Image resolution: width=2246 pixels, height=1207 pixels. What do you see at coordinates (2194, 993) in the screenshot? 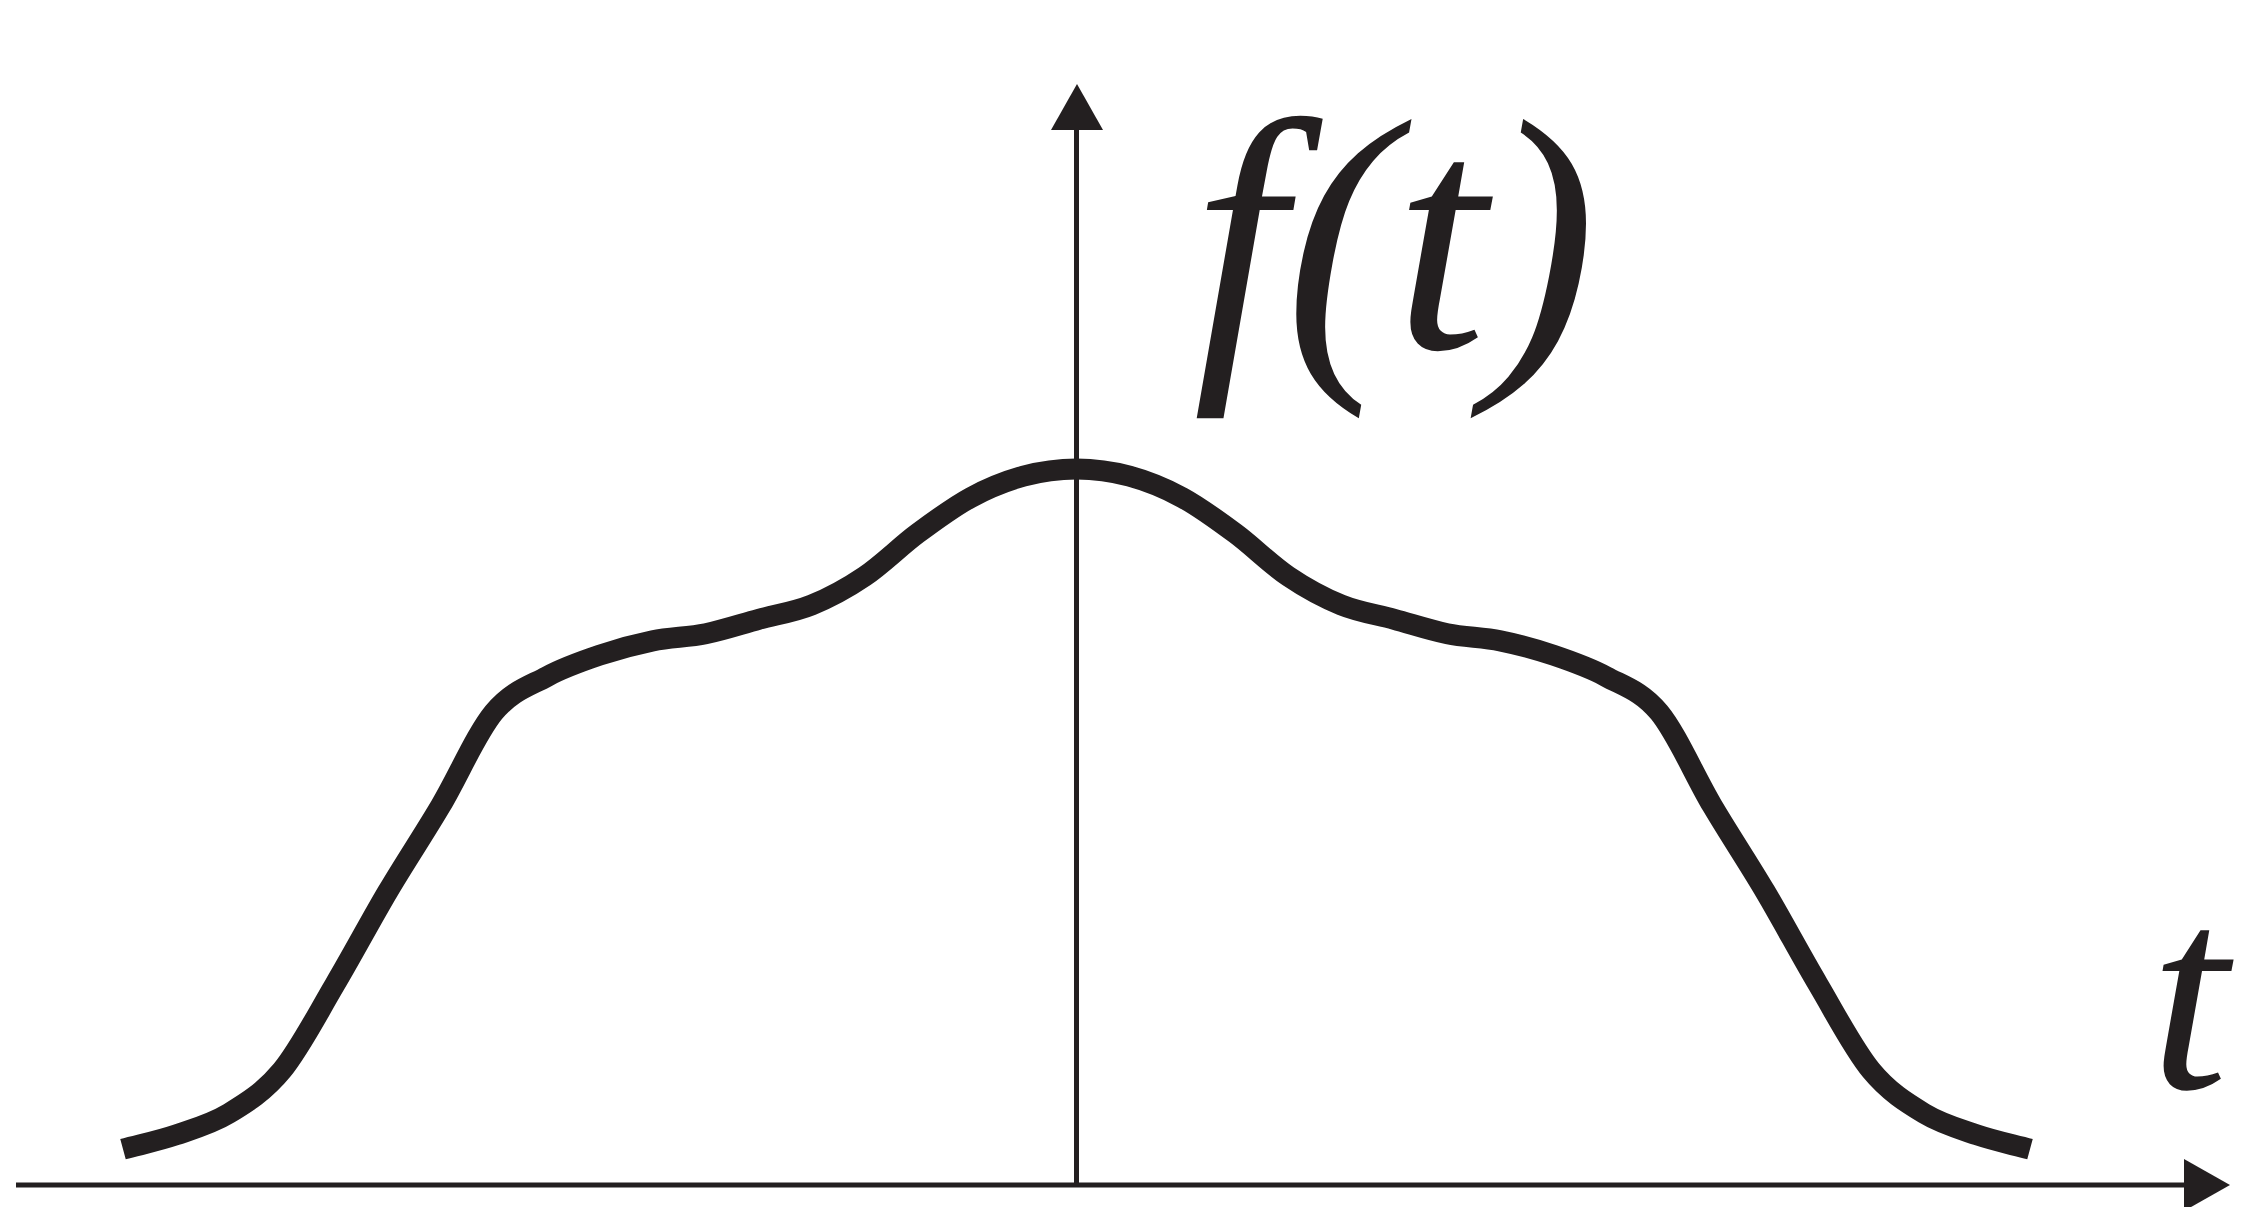
I see `x-axis-title: t` at bounding box center [2194, 993].